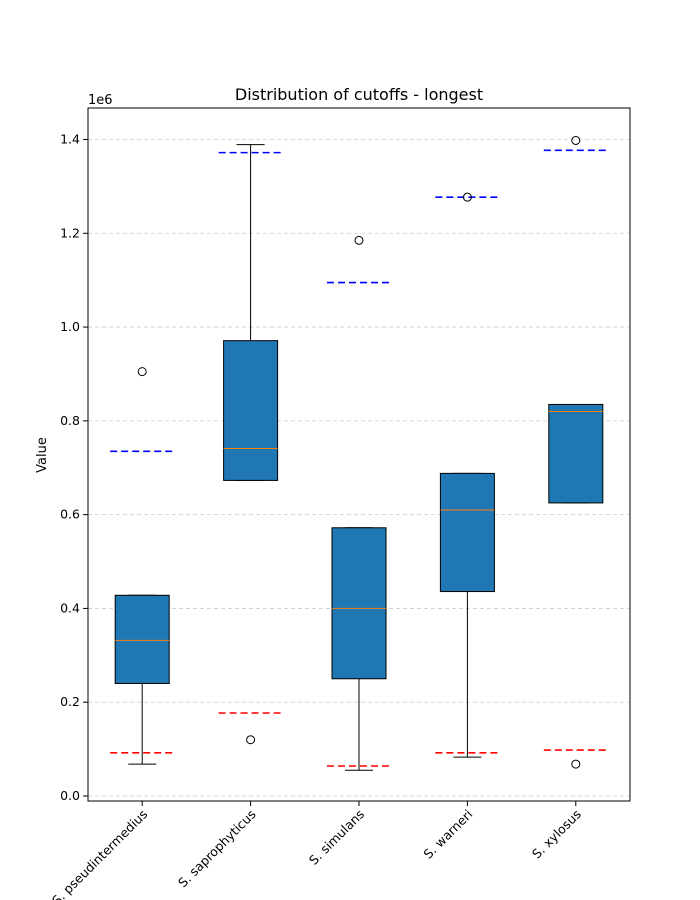 Image resolution: width=700 pixels, height=900 pixels. Describe the element at coordinates (336, 837) in the screenshot. I see `x-tick-label: S. simulans` at that location.